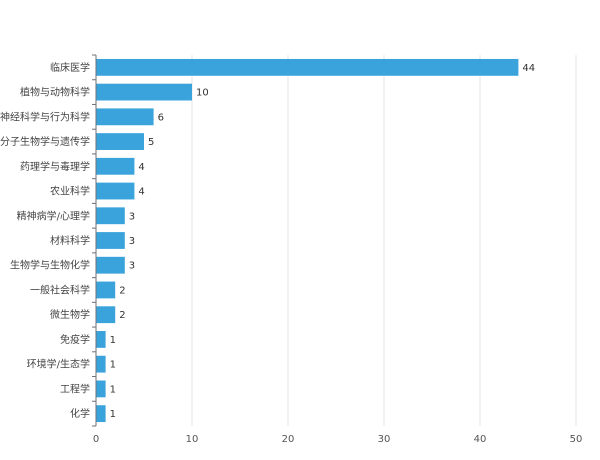 The width and height of the screenshot is (600, 460). What do you see at coordinates (45, 141) in the screenshot?
I see `category-label: 分子生物学与遗传学` at bounding box center [45, 141].